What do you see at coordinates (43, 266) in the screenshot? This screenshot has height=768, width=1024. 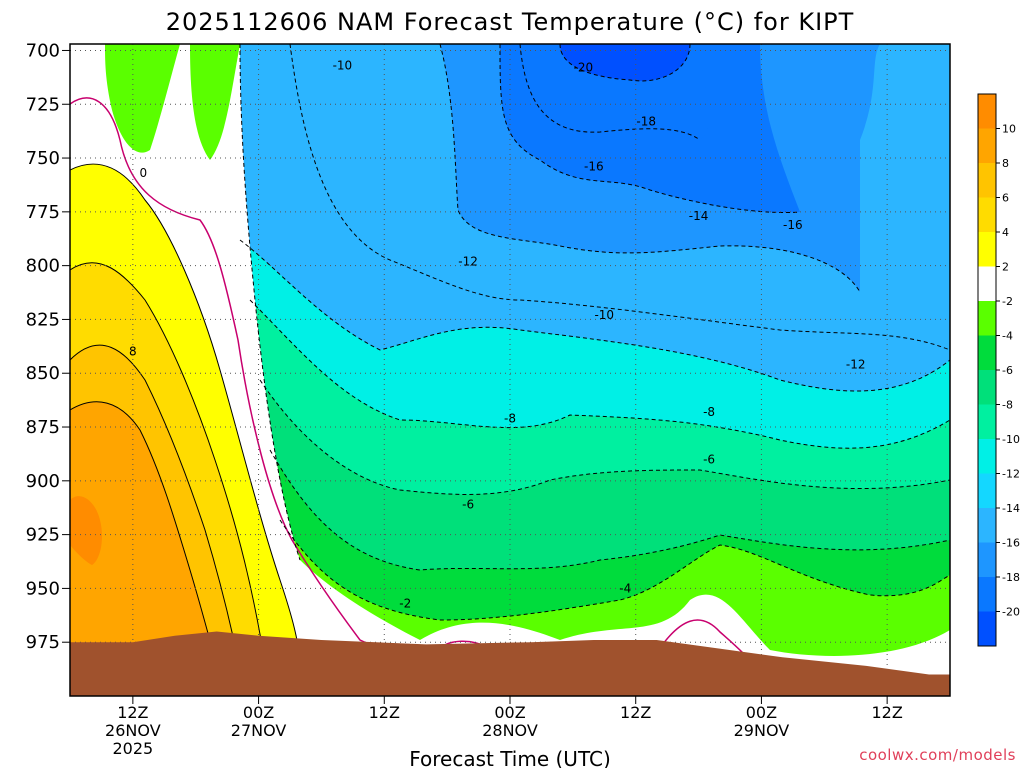 I see `y-tick-label-4: 800` at bounding box center [43, 266].